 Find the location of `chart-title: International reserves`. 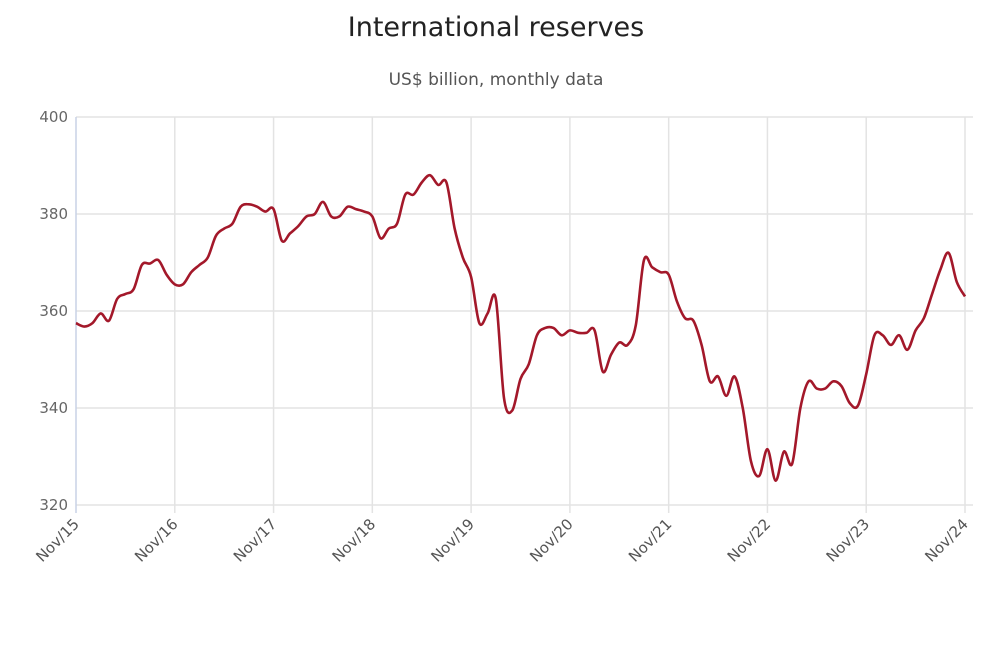

chart-title: International reserves is located at coordinates (496, 27).